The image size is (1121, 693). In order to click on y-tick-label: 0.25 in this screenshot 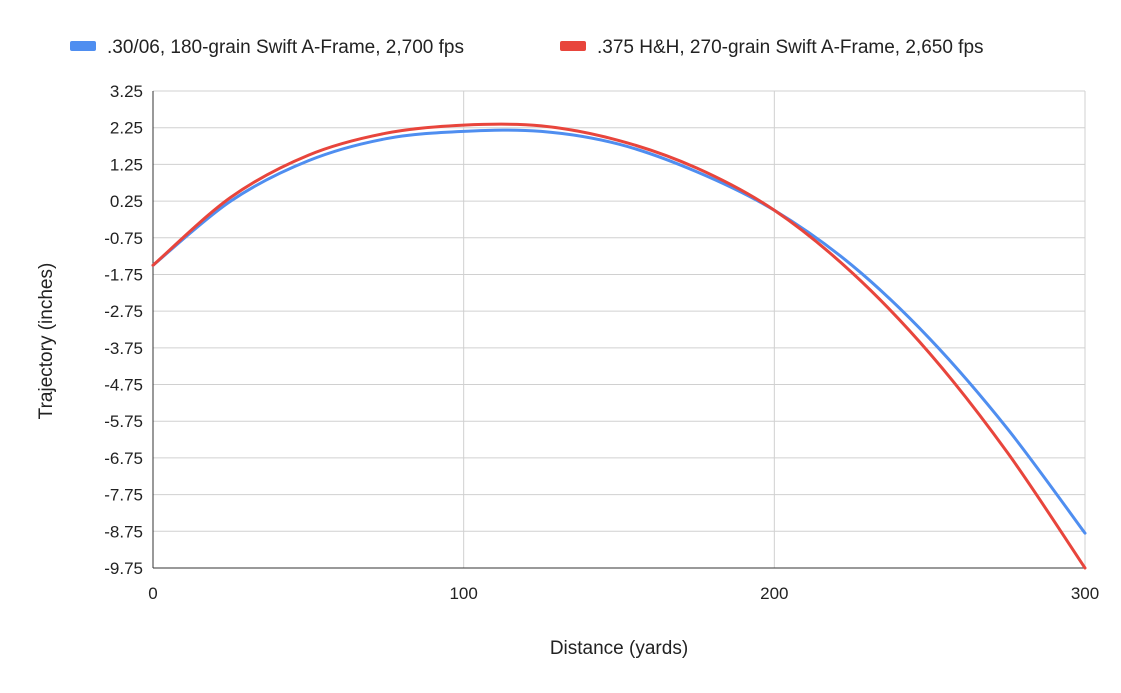, I will do `click(126, 201)`.